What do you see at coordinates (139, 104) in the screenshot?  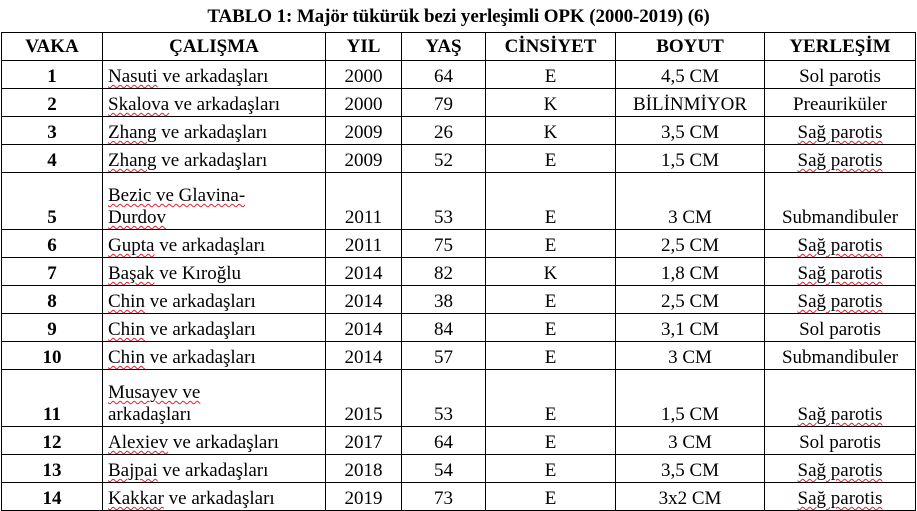 I see `calisma-author: Skalova` at bounding box center [139, 104].